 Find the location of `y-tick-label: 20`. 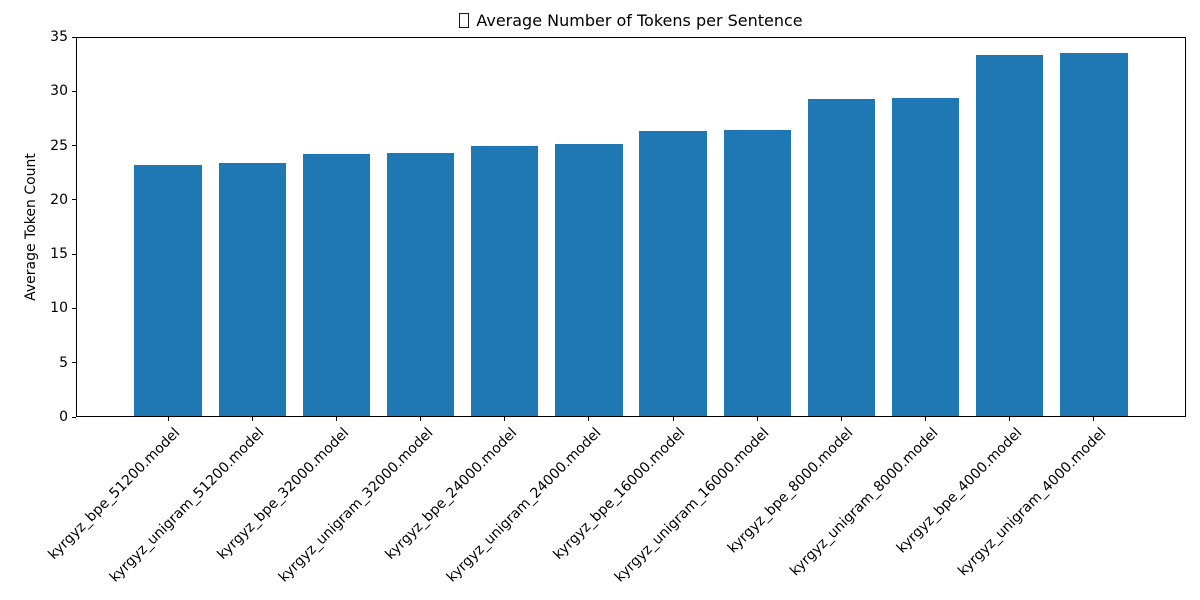

y-tick-label: 20 is located at coordinates (59, 199).